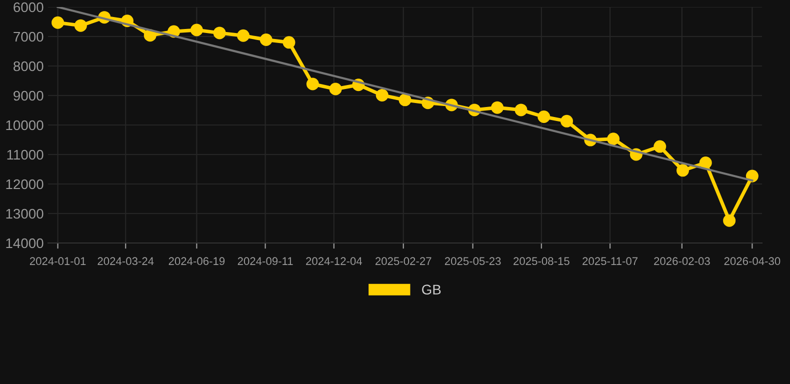 The width and height of the screenshot is (790, 384). I want to click on y-tick-label: 14000, so click(25, 243).